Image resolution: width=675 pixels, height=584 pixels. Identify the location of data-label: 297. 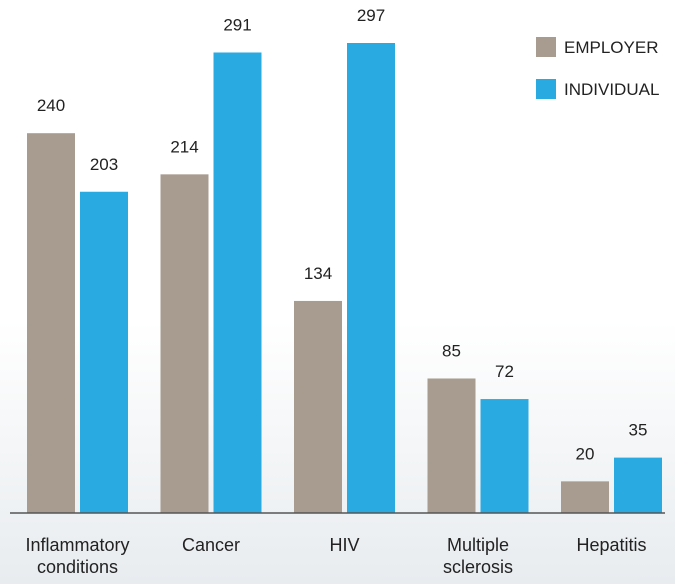
(371, 15).